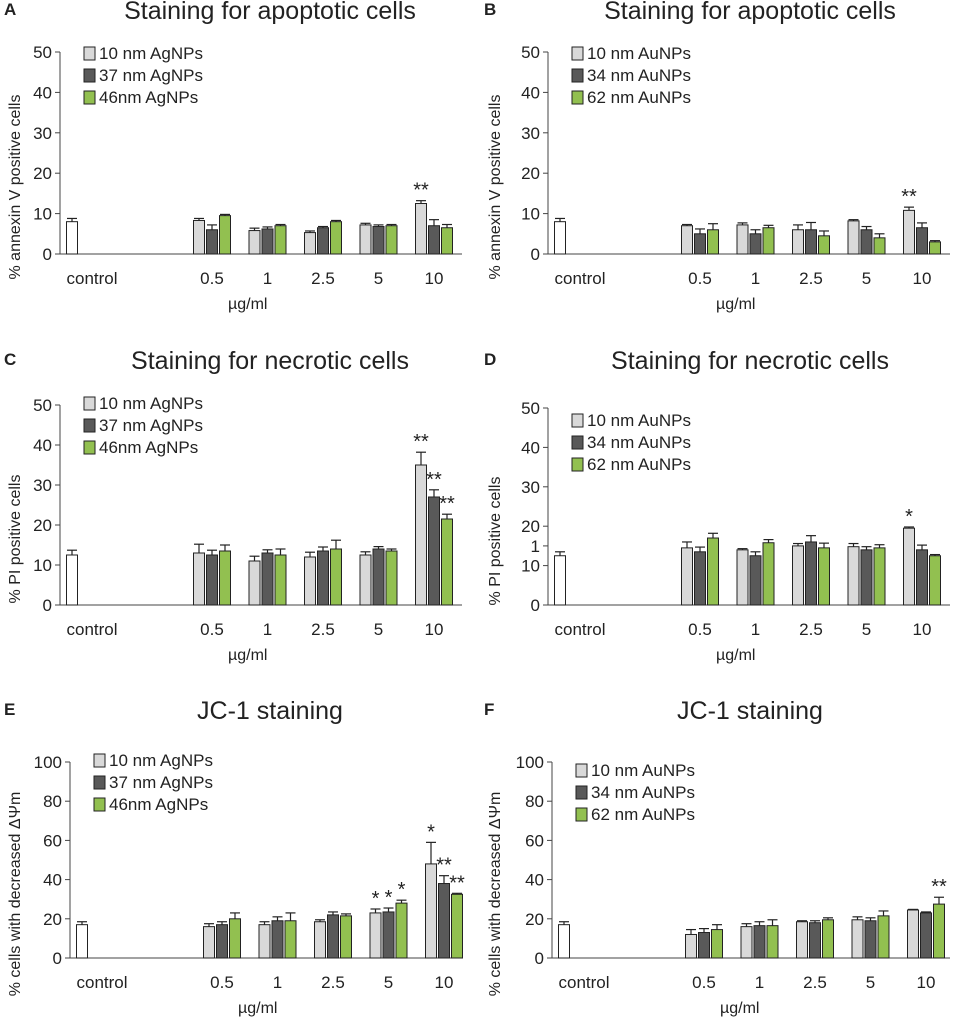 This screenshot has width=965, height=1035. I want to click on y-tick-label: 40, so click(534, 880).